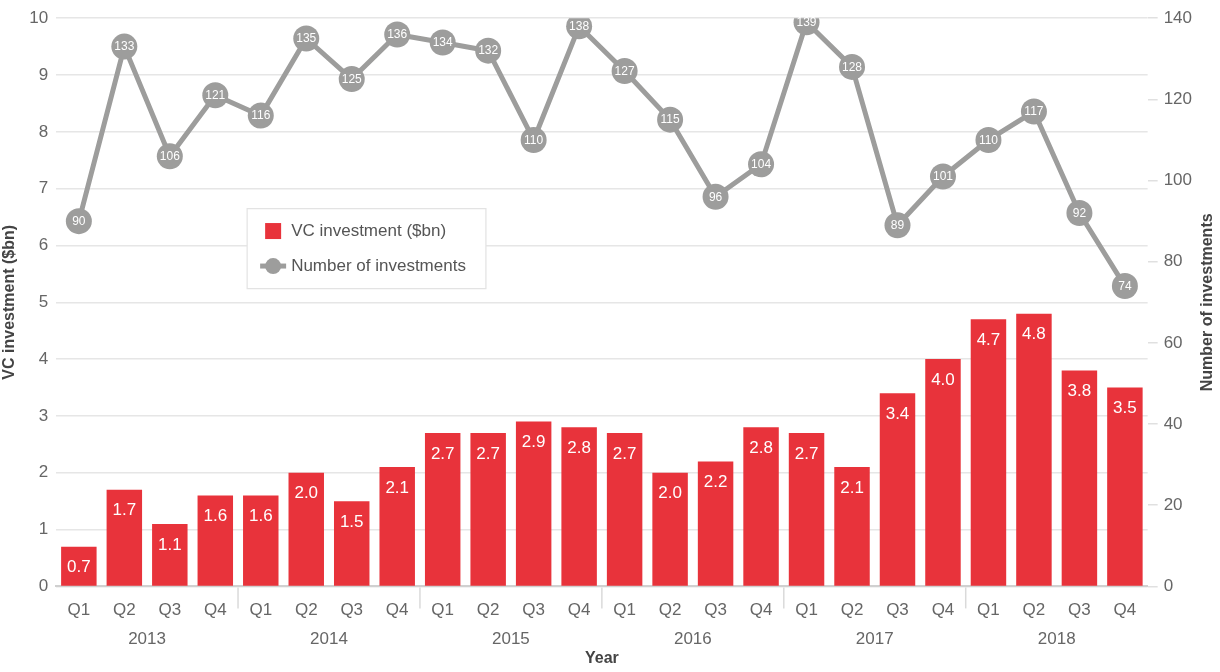 The height and width of the screenshot is (672, 1220). I want to click on data-label: 125, so click(352, 78).